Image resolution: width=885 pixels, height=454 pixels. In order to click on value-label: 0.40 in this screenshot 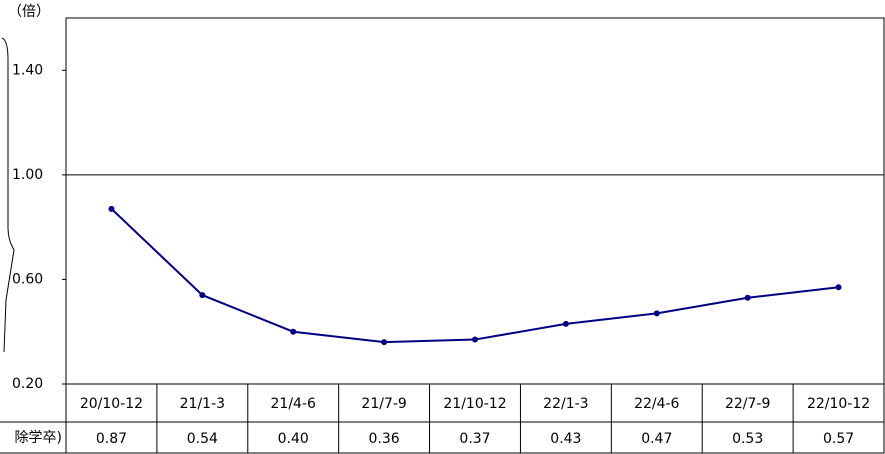, I will do `click(293, 439)`.